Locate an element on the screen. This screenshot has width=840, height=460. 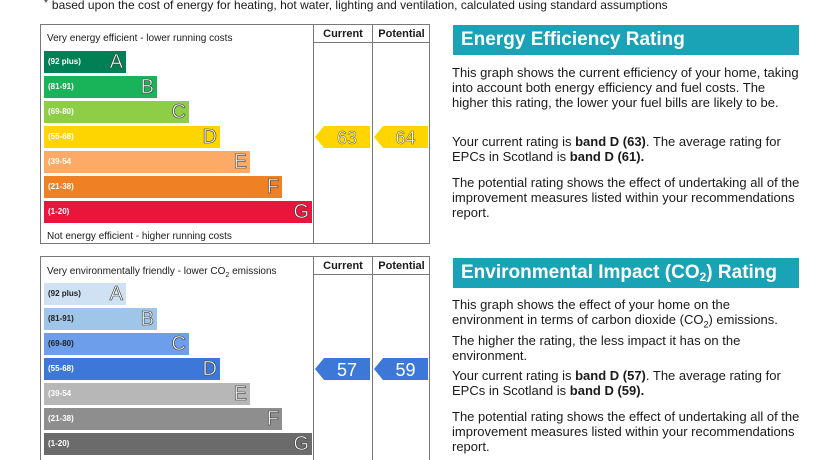
potential-rating-value: 64 is located at coordinates (405, 138).